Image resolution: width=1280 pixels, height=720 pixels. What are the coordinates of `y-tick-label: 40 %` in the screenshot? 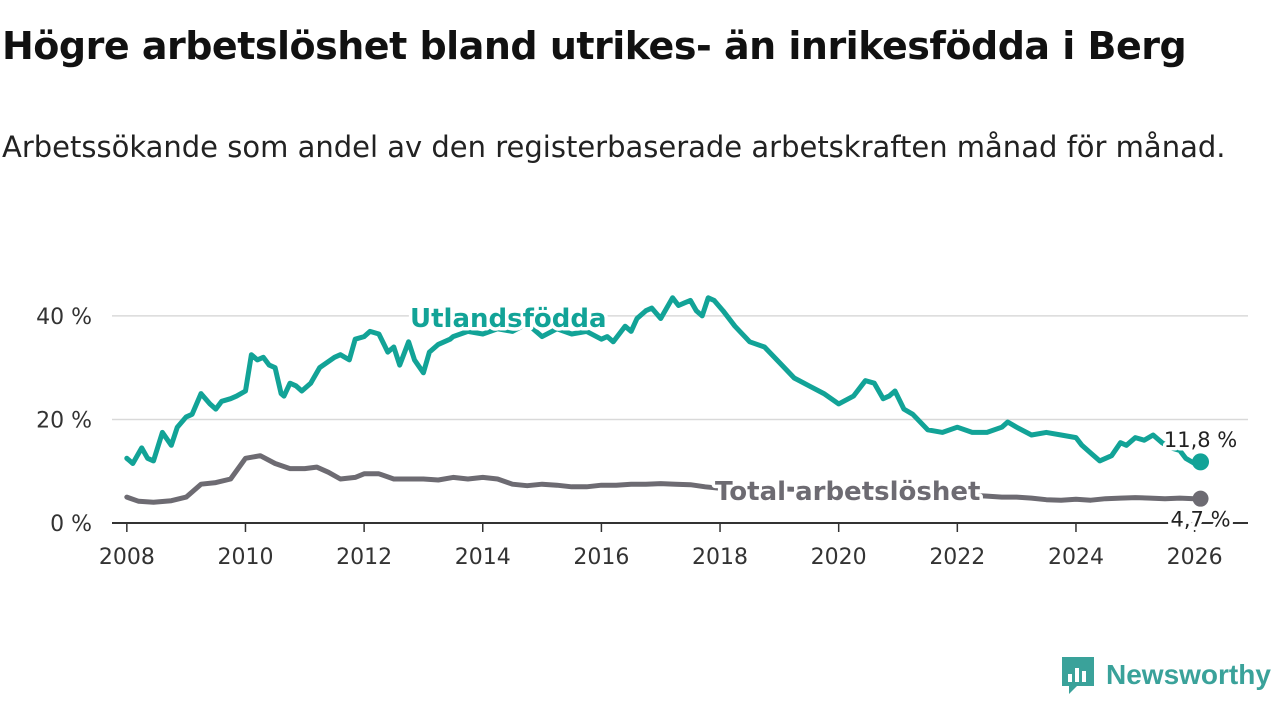 It's located at (64, 317).